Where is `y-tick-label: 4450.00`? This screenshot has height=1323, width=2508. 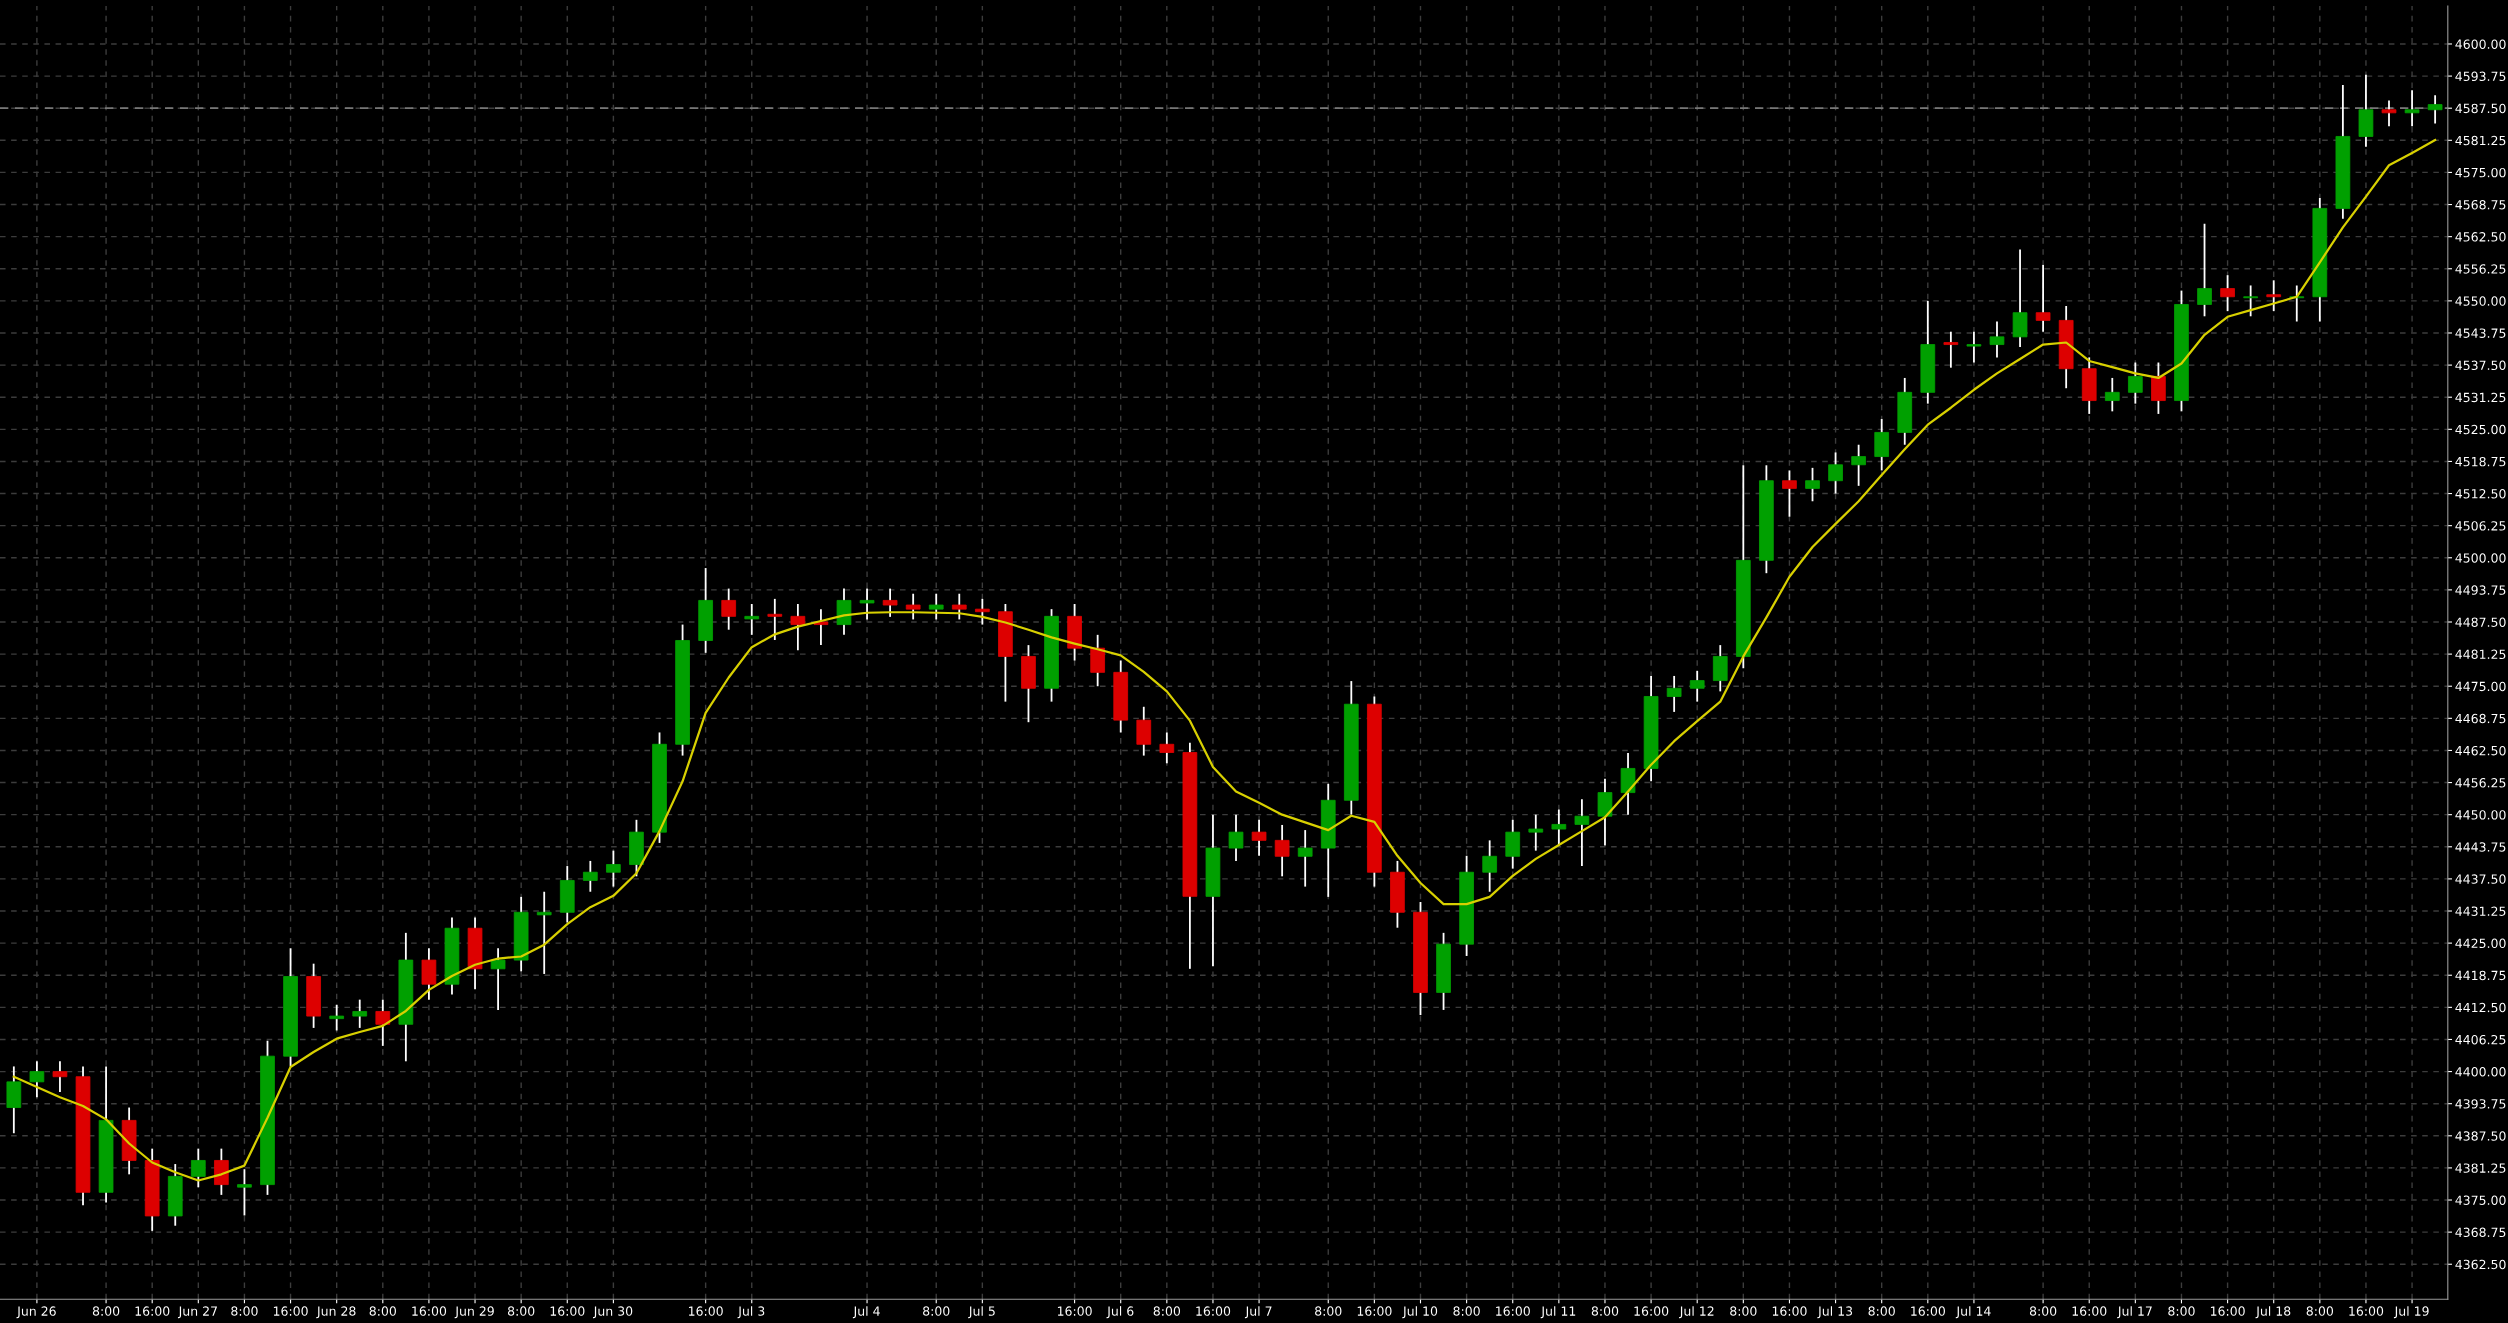
y-tick-label: 4450.00 is located at coordinates (2480, 815).